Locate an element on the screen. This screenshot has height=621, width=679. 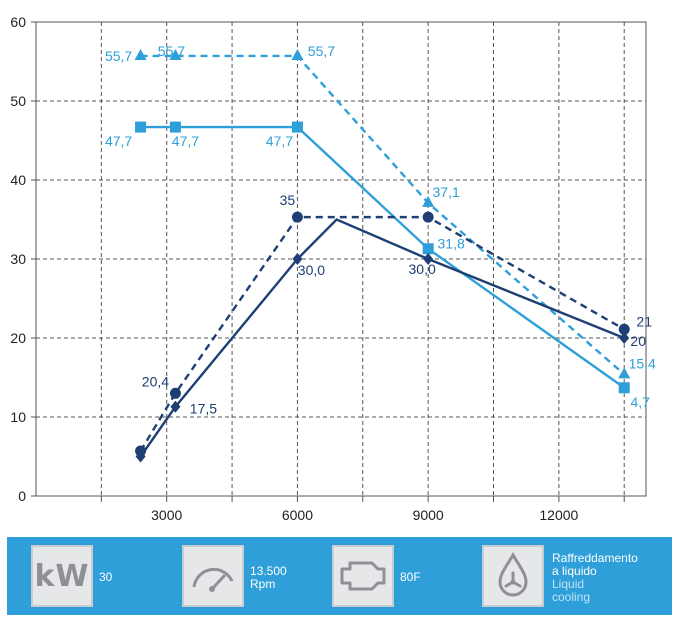
y-tick-label: 60 is located at coordinates (18, 22).